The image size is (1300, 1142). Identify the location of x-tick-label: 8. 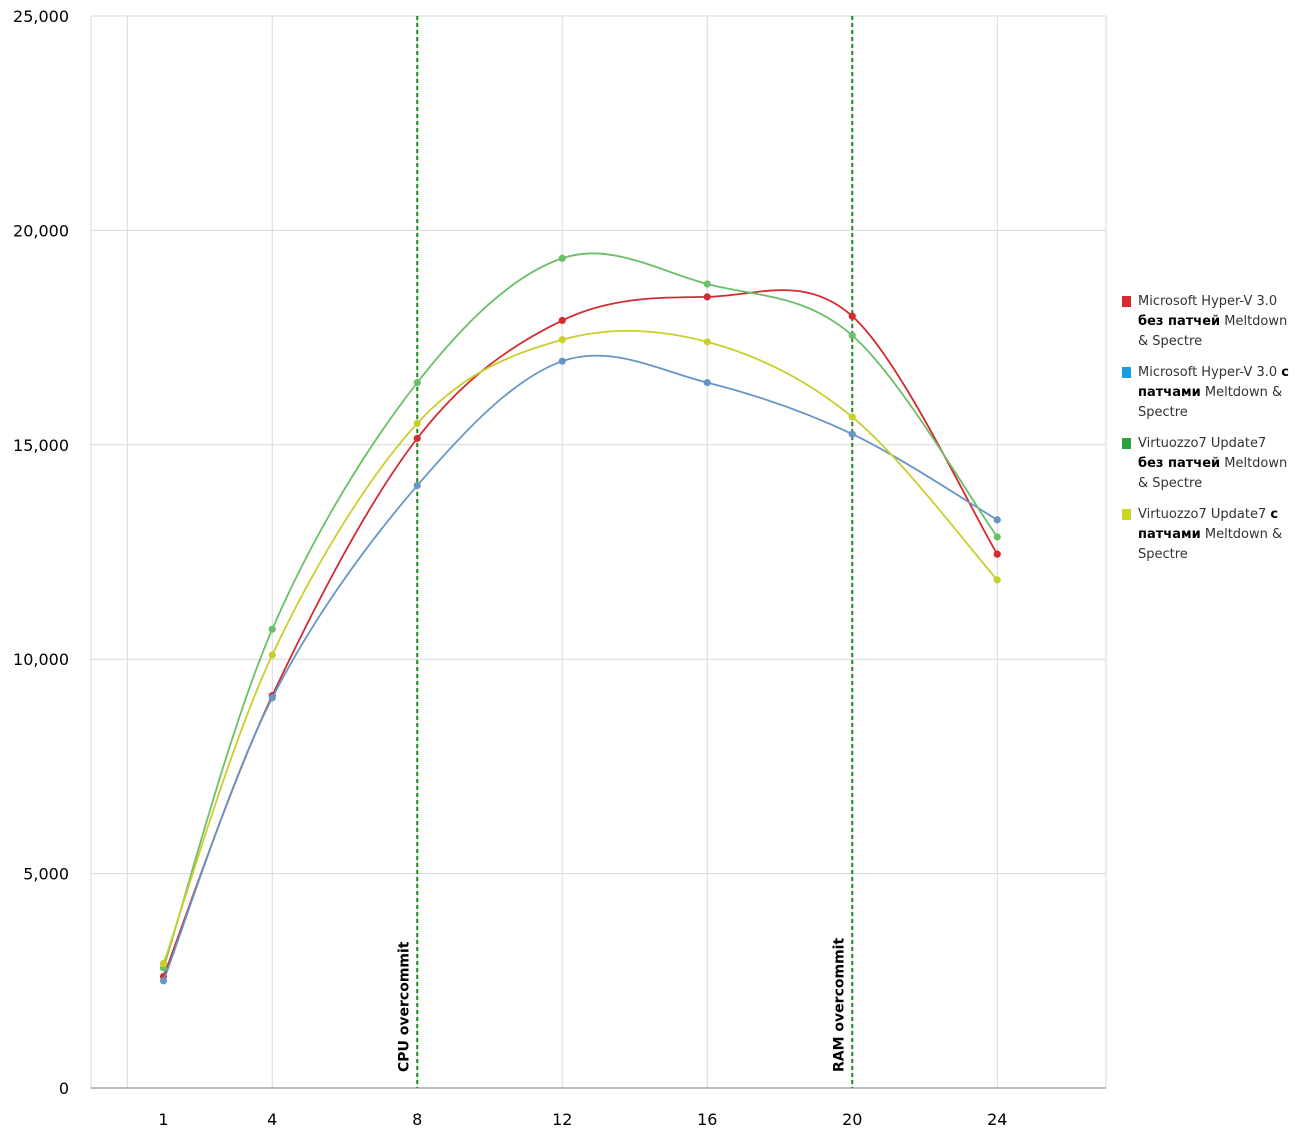
(417, 1119).